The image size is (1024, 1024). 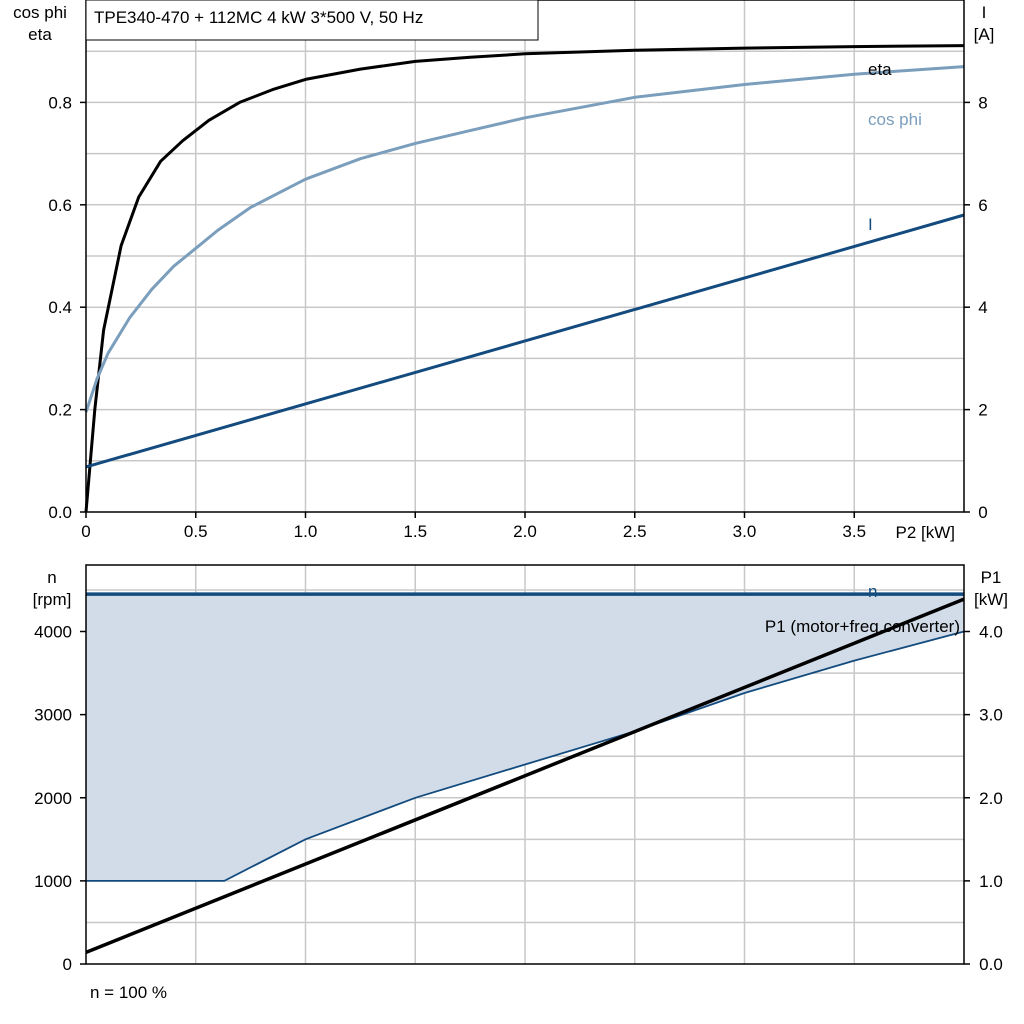 I want to click on bottom-right-axis-label-line1: P1, so click(x=991, y=577).